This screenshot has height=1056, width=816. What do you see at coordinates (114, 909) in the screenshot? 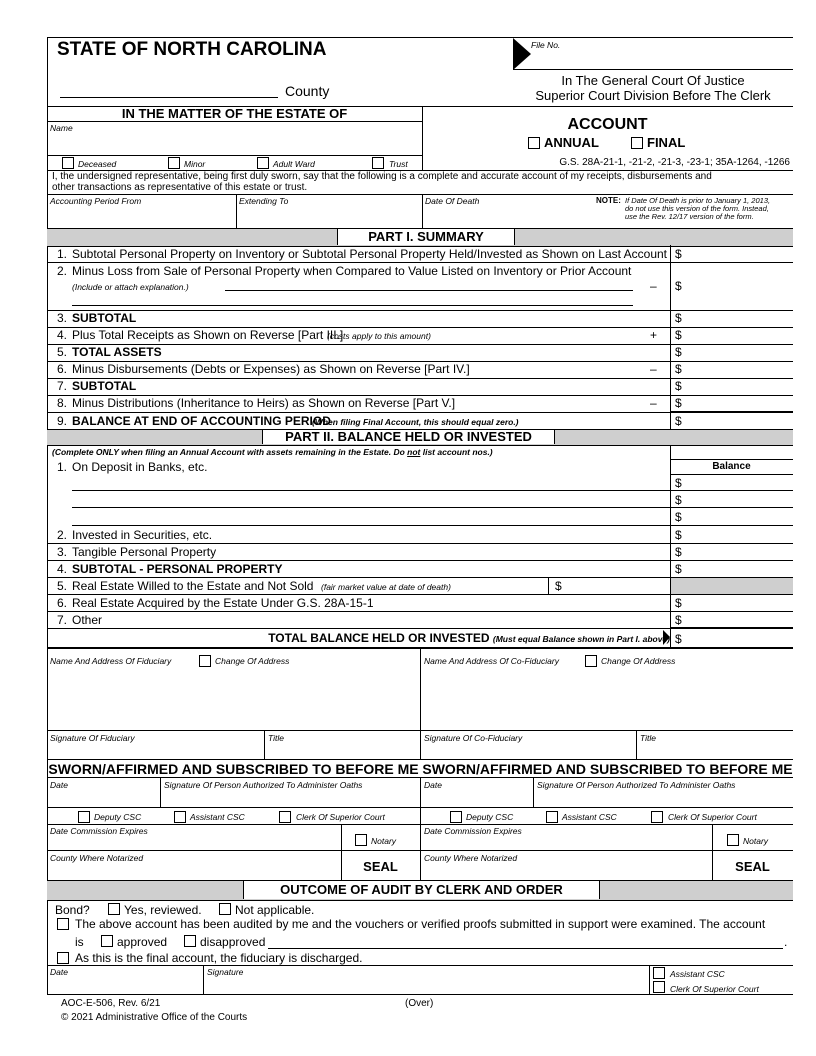
I see `bond-yes-checkbox` at bounding box center [114, 909].